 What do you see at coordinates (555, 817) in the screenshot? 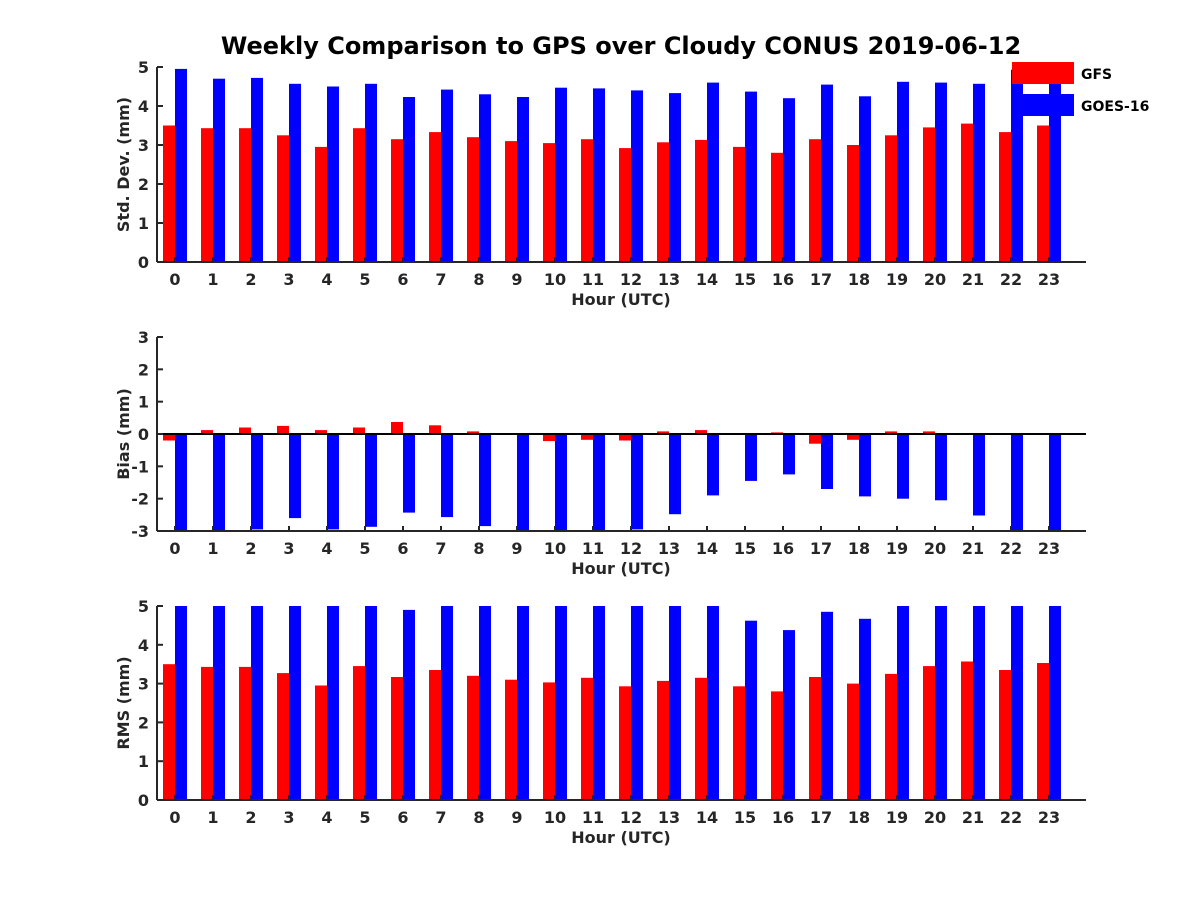
I see `x-tick-label: 10` at bounding box center [555, 817].